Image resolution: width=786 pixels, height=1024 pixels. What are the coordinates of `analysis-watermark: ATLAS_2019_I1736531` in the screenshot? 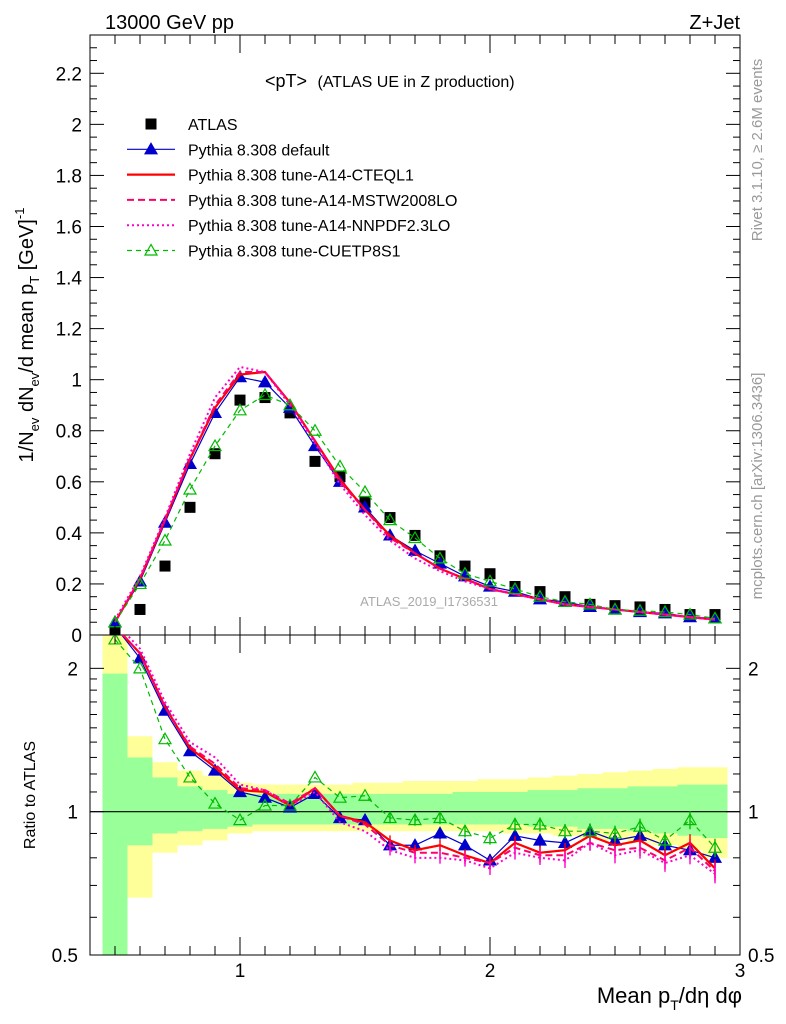 It's located at (429, 601).